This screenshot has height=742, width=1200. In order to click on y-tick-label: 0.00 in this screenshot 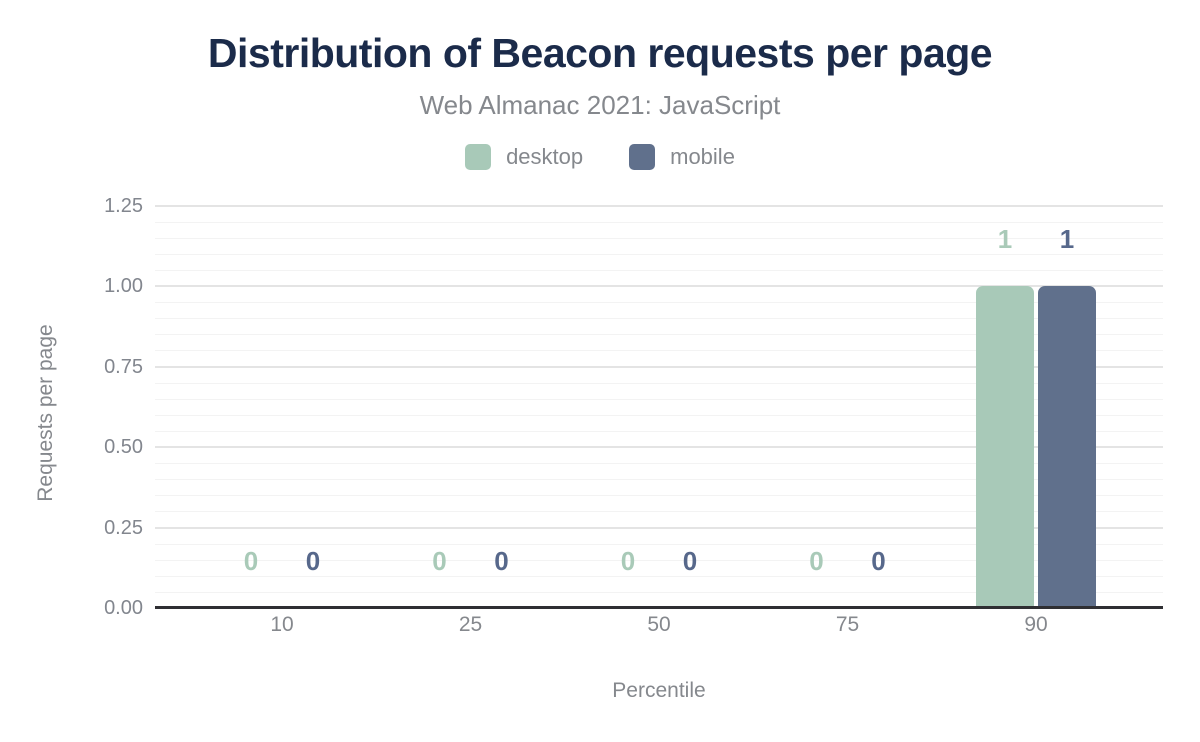, I will do `click(123, 608)`.